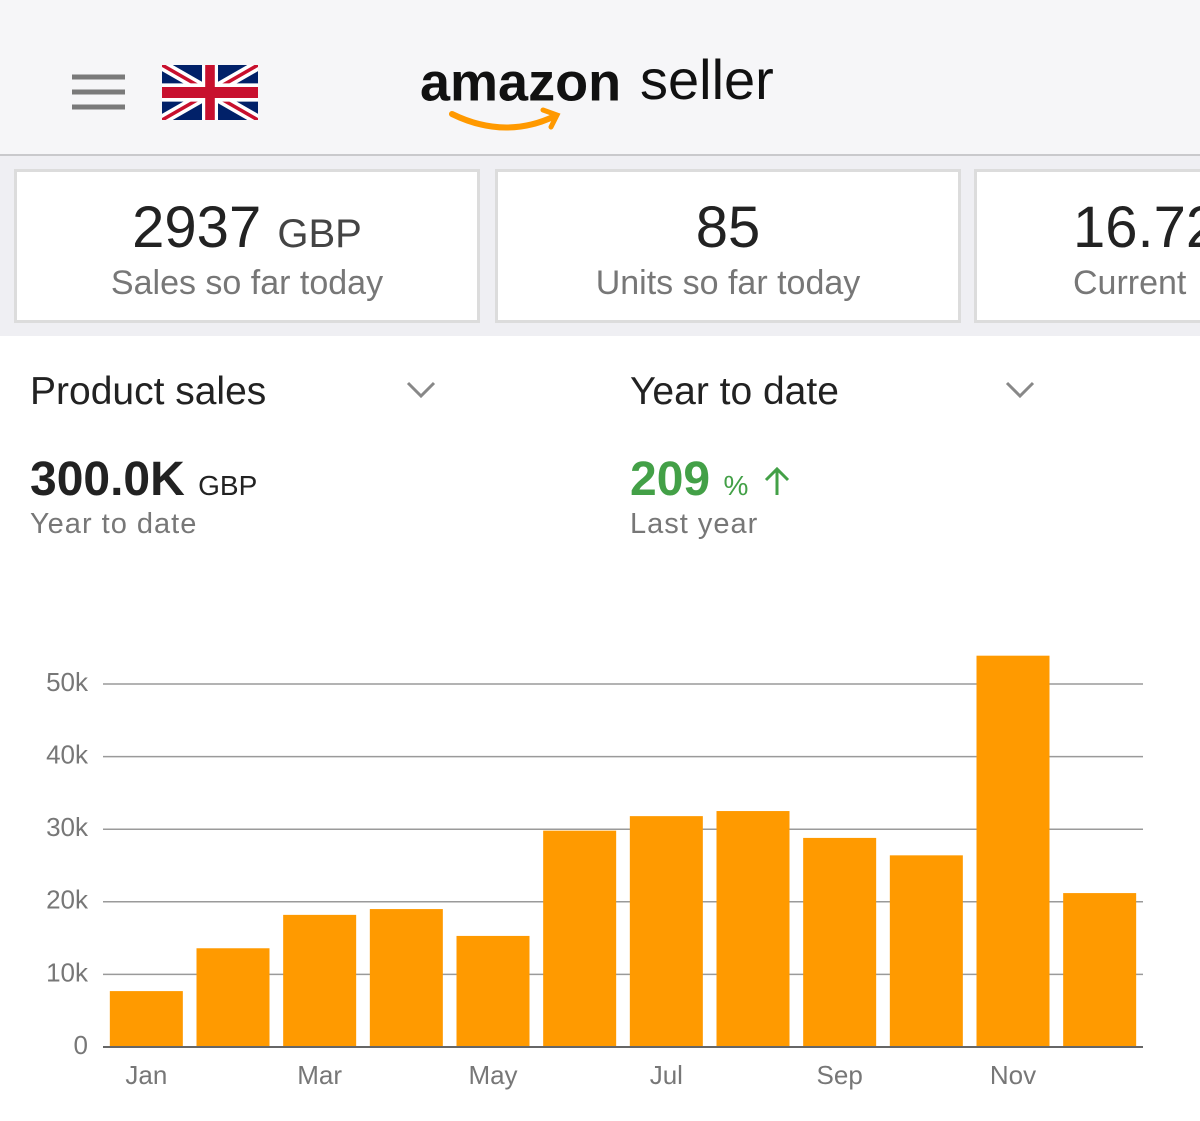  Describe the element at coordinates (228, 485) in the screenshot. I see `stat-unit: GBP` at that location.